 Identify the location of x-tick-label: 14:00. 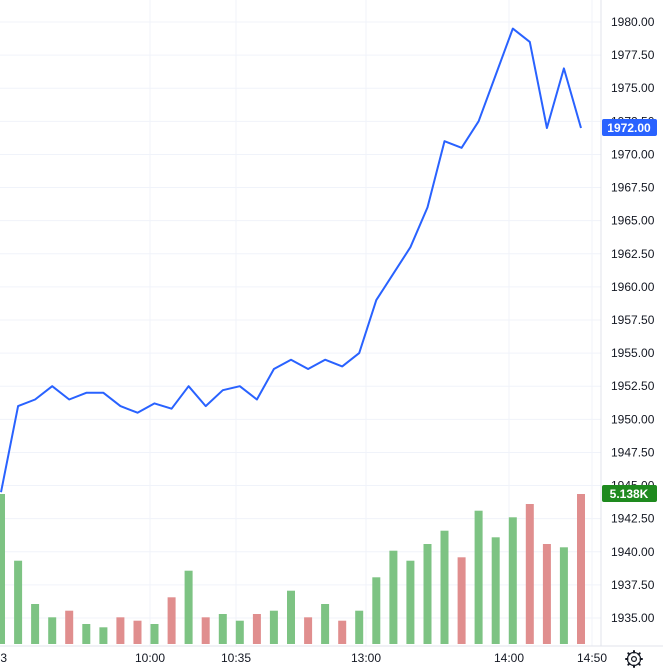
(509, 658).